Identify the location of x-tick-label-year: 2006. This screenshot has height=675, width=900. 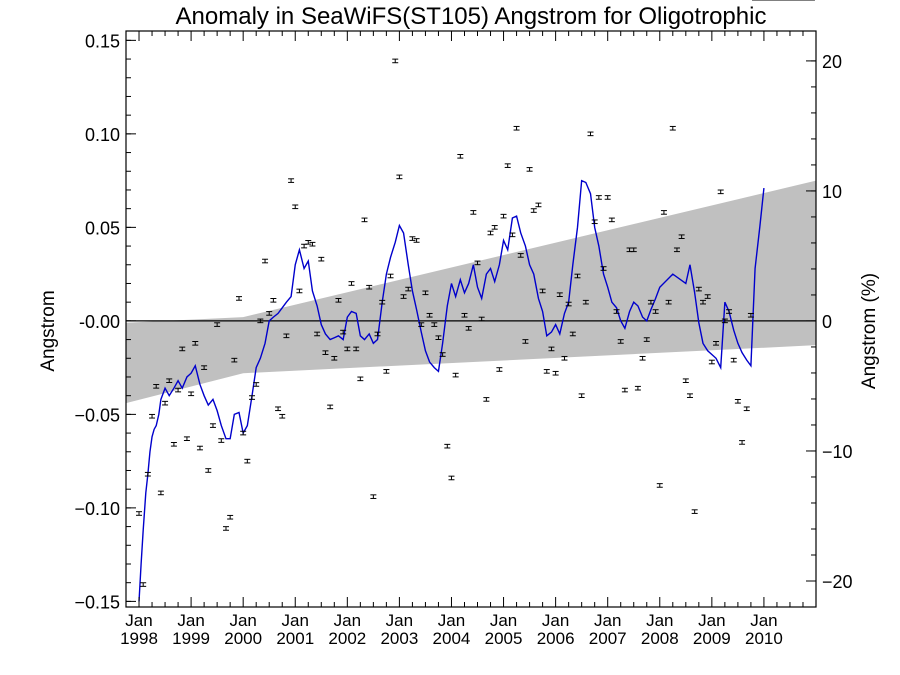
(556, 638).